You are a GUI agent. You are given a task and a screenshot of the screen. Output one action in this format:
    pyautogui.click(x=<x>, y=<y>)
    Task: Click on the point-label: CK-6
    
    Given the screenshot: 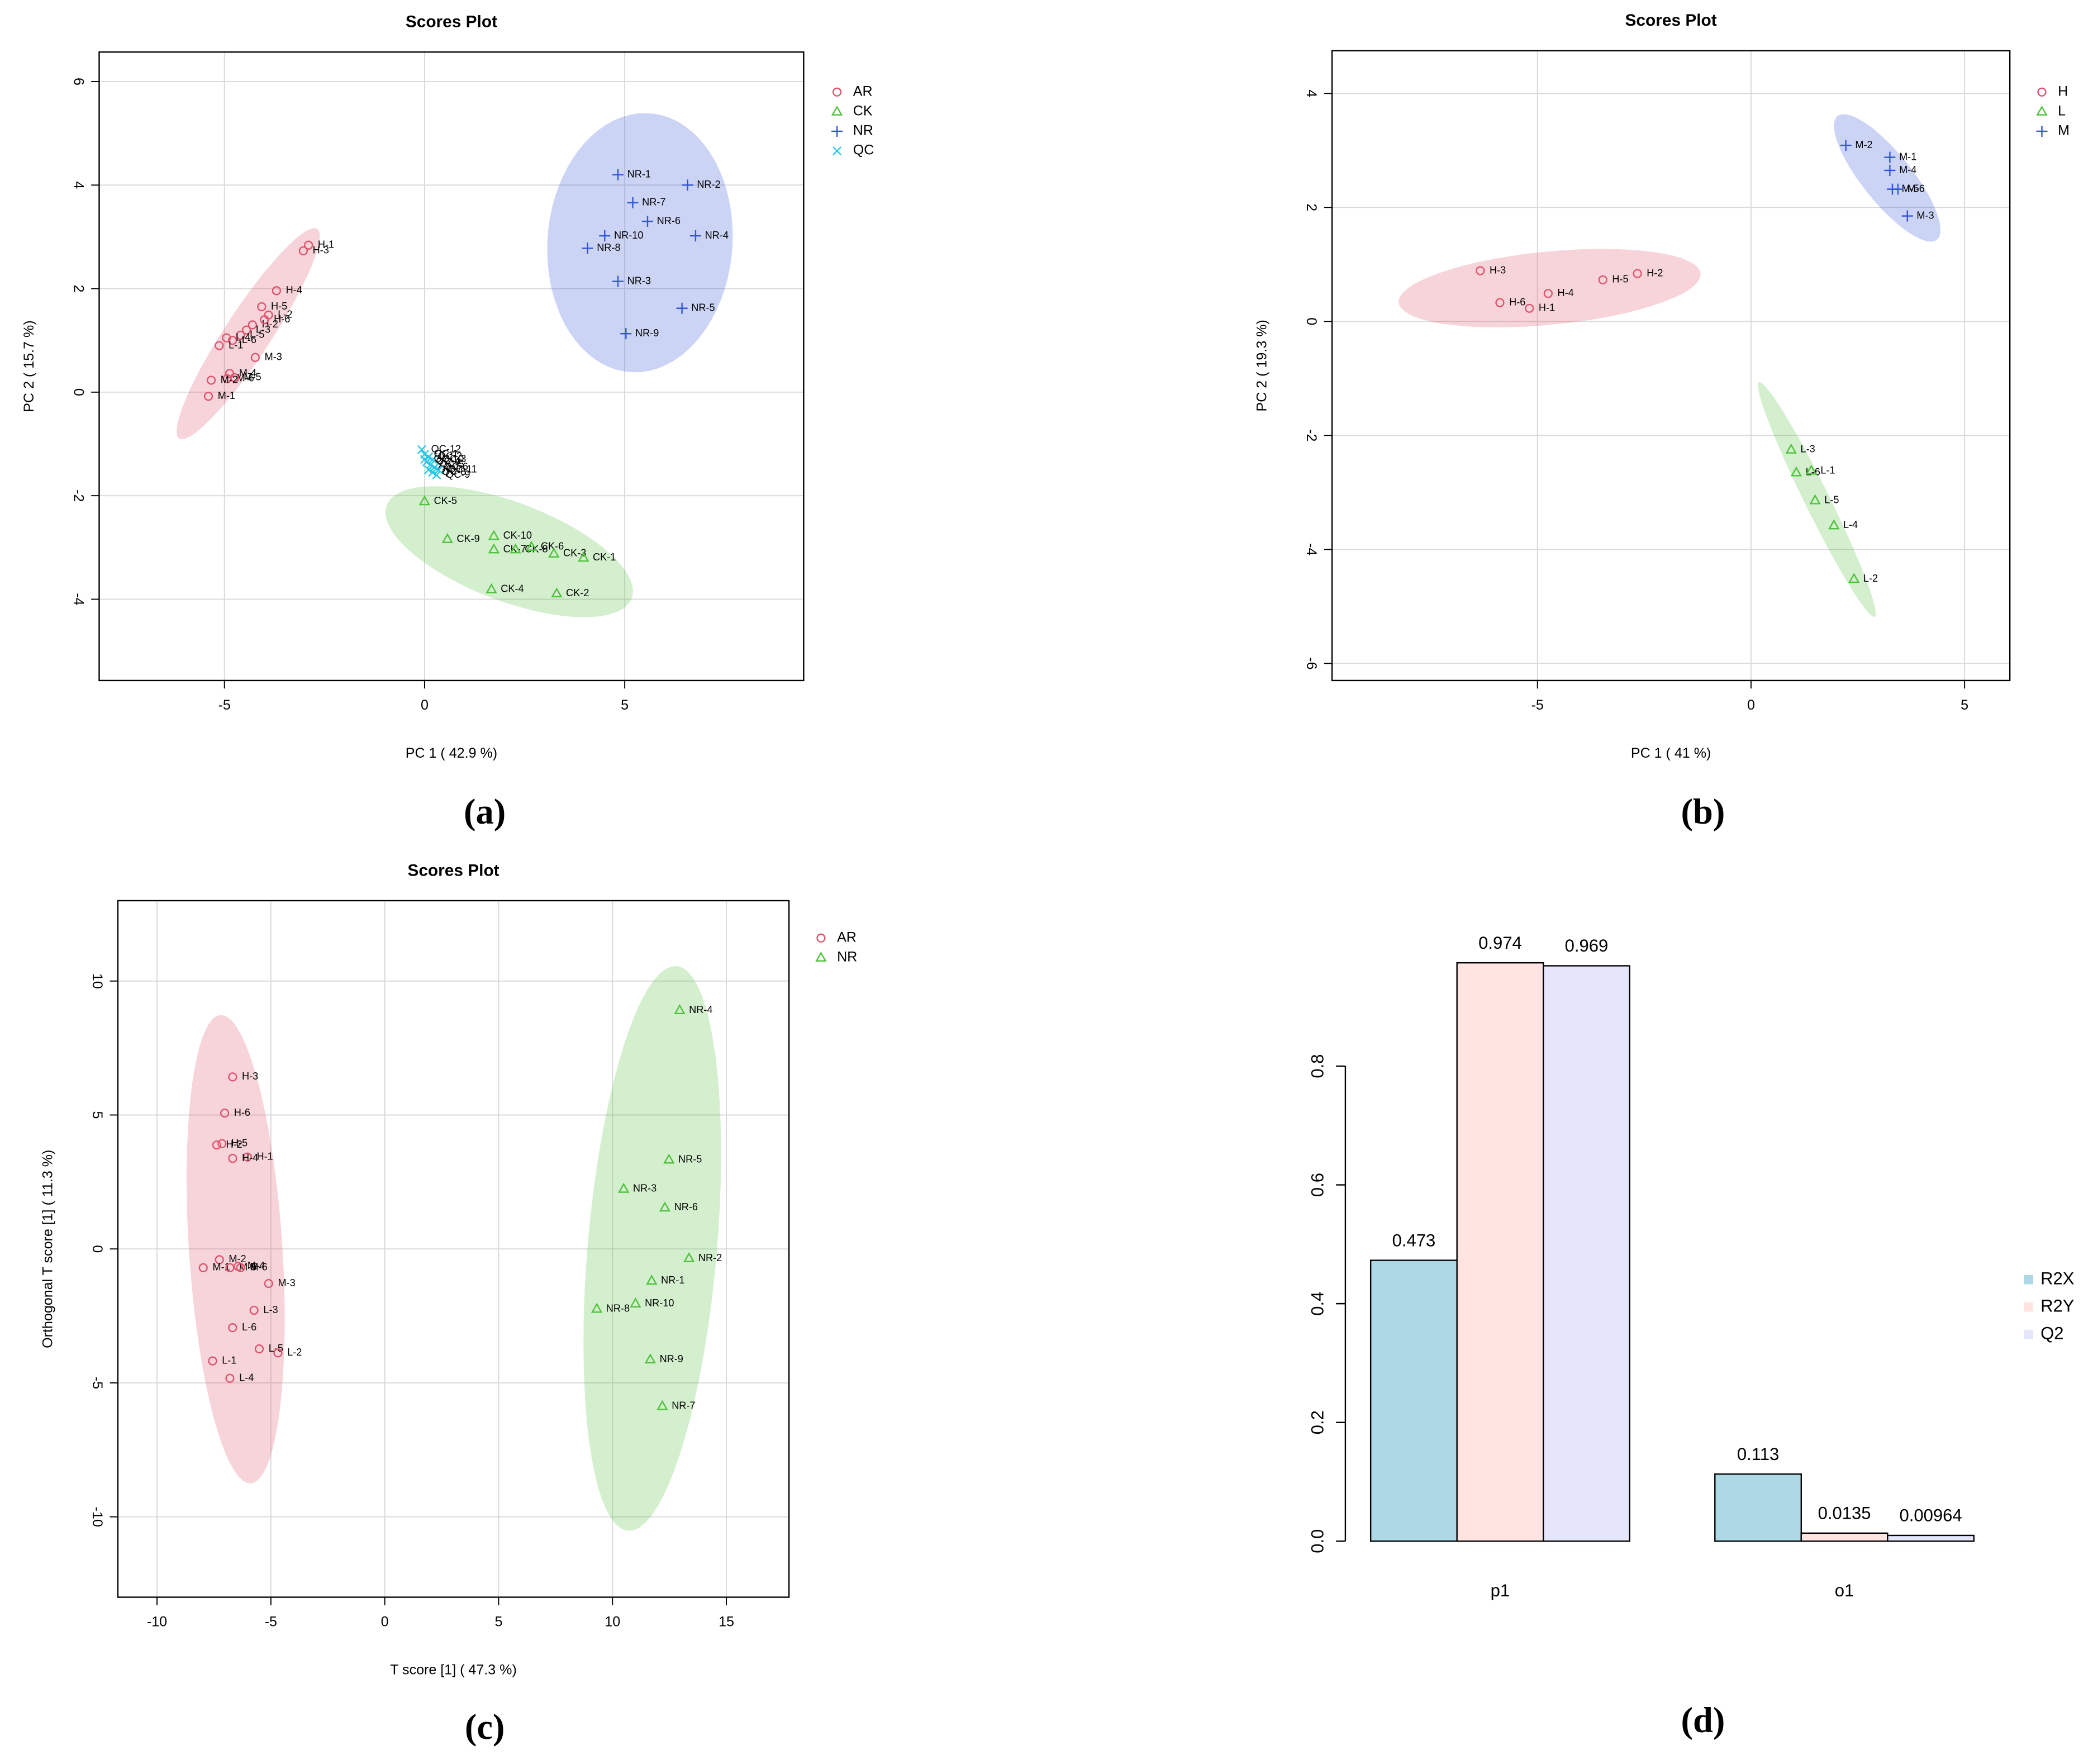 What is the action you would take?
    pyautogui.click(x=552, y=546)
    